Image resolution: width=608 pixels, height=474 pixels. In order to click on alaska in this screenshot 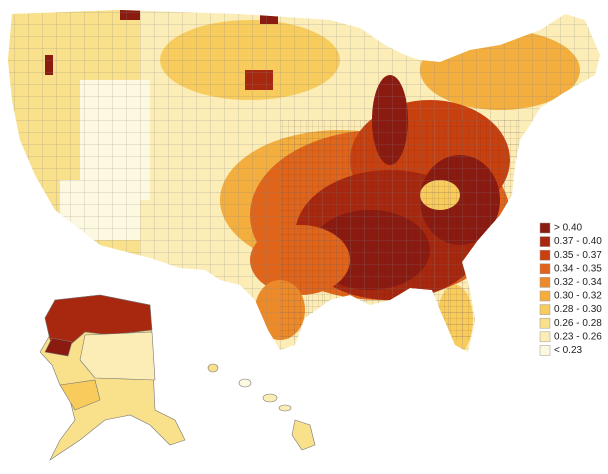, I will do `click(112, 377)`.